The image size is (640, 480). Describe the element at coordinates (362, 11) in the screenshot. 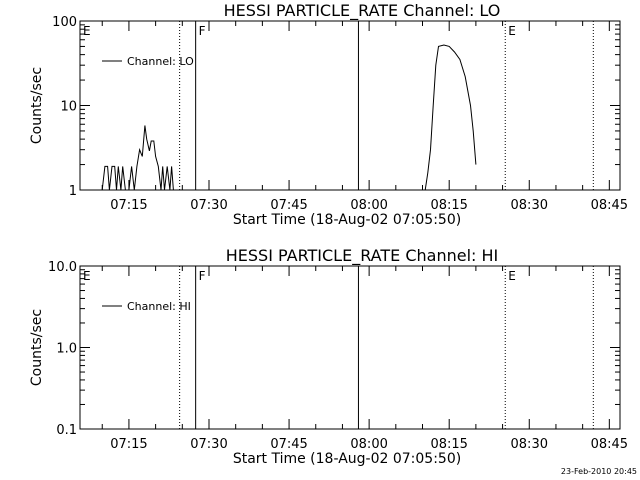

I see `chart-title: HESSI PARTICLE_RATE Channel: LO` at that location.